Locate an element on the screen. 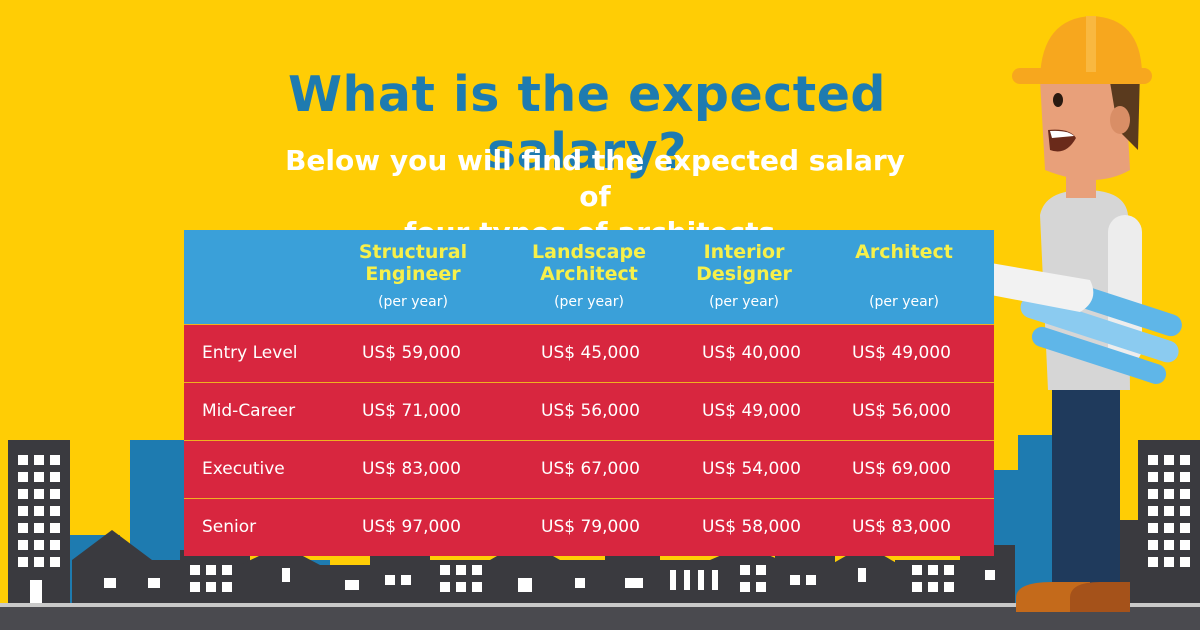 The width and height of the screenshot is (1200, 630). column-header-structural-engineer: Structural Engineer (per year) is located at coordinates (413, 277).